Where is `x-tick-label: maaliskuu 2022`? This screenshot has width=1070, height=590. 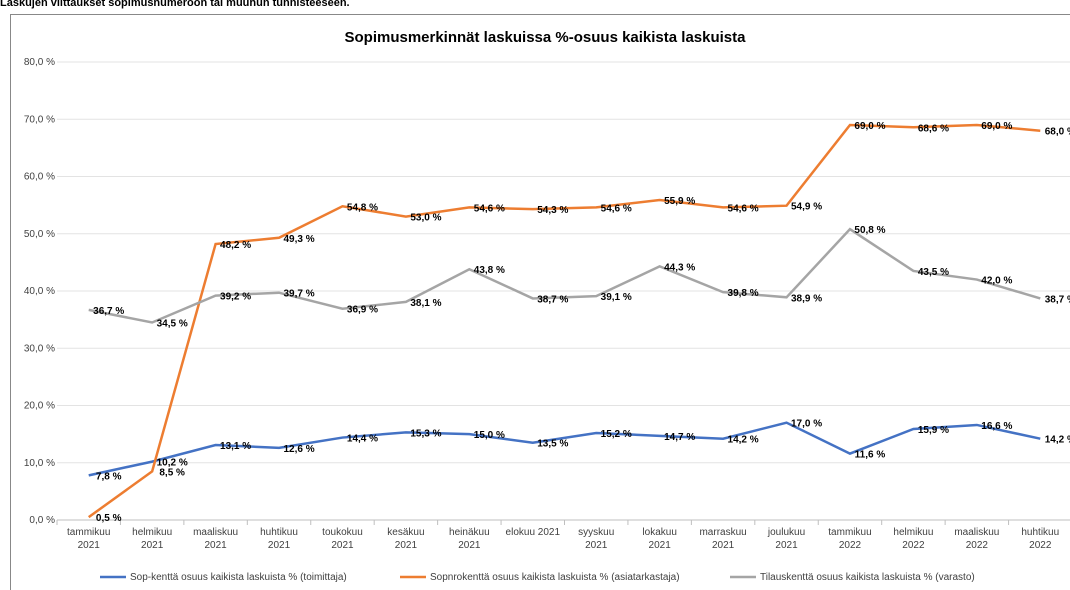 x-tick-label: maaliskuu 2022 is located at coordinates (976, 539).